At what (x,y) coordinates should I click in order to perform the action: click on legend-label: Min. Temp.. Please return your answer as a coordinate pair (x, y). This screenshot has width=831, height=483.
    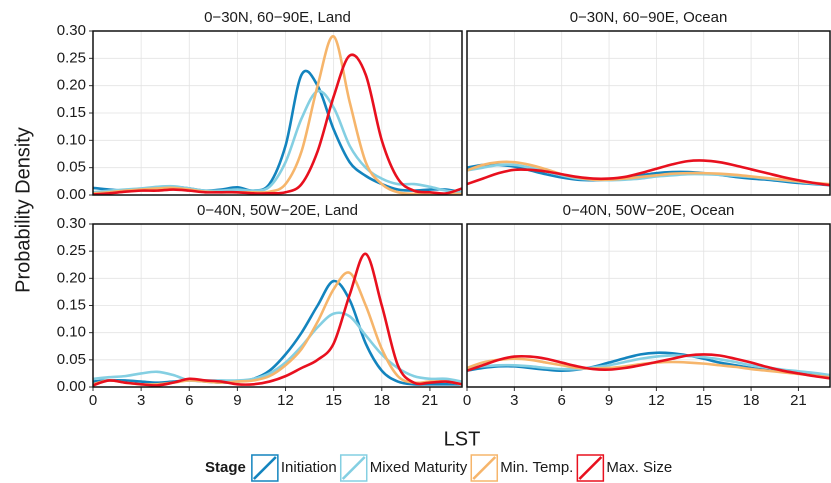
    Looking at the image, I should click on (536, 467).